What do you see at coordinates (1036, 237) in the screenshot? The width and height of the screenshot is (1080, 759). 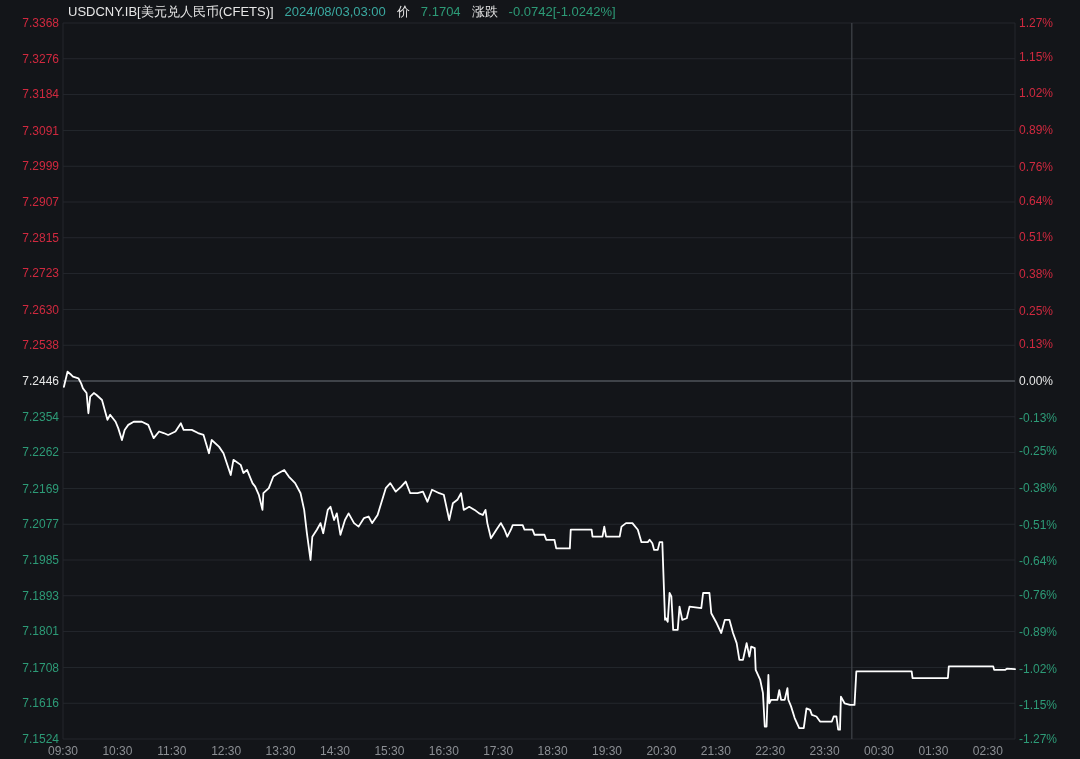 I see `y2-tick-label: 0.51%` at bounding box center [1036, 237].